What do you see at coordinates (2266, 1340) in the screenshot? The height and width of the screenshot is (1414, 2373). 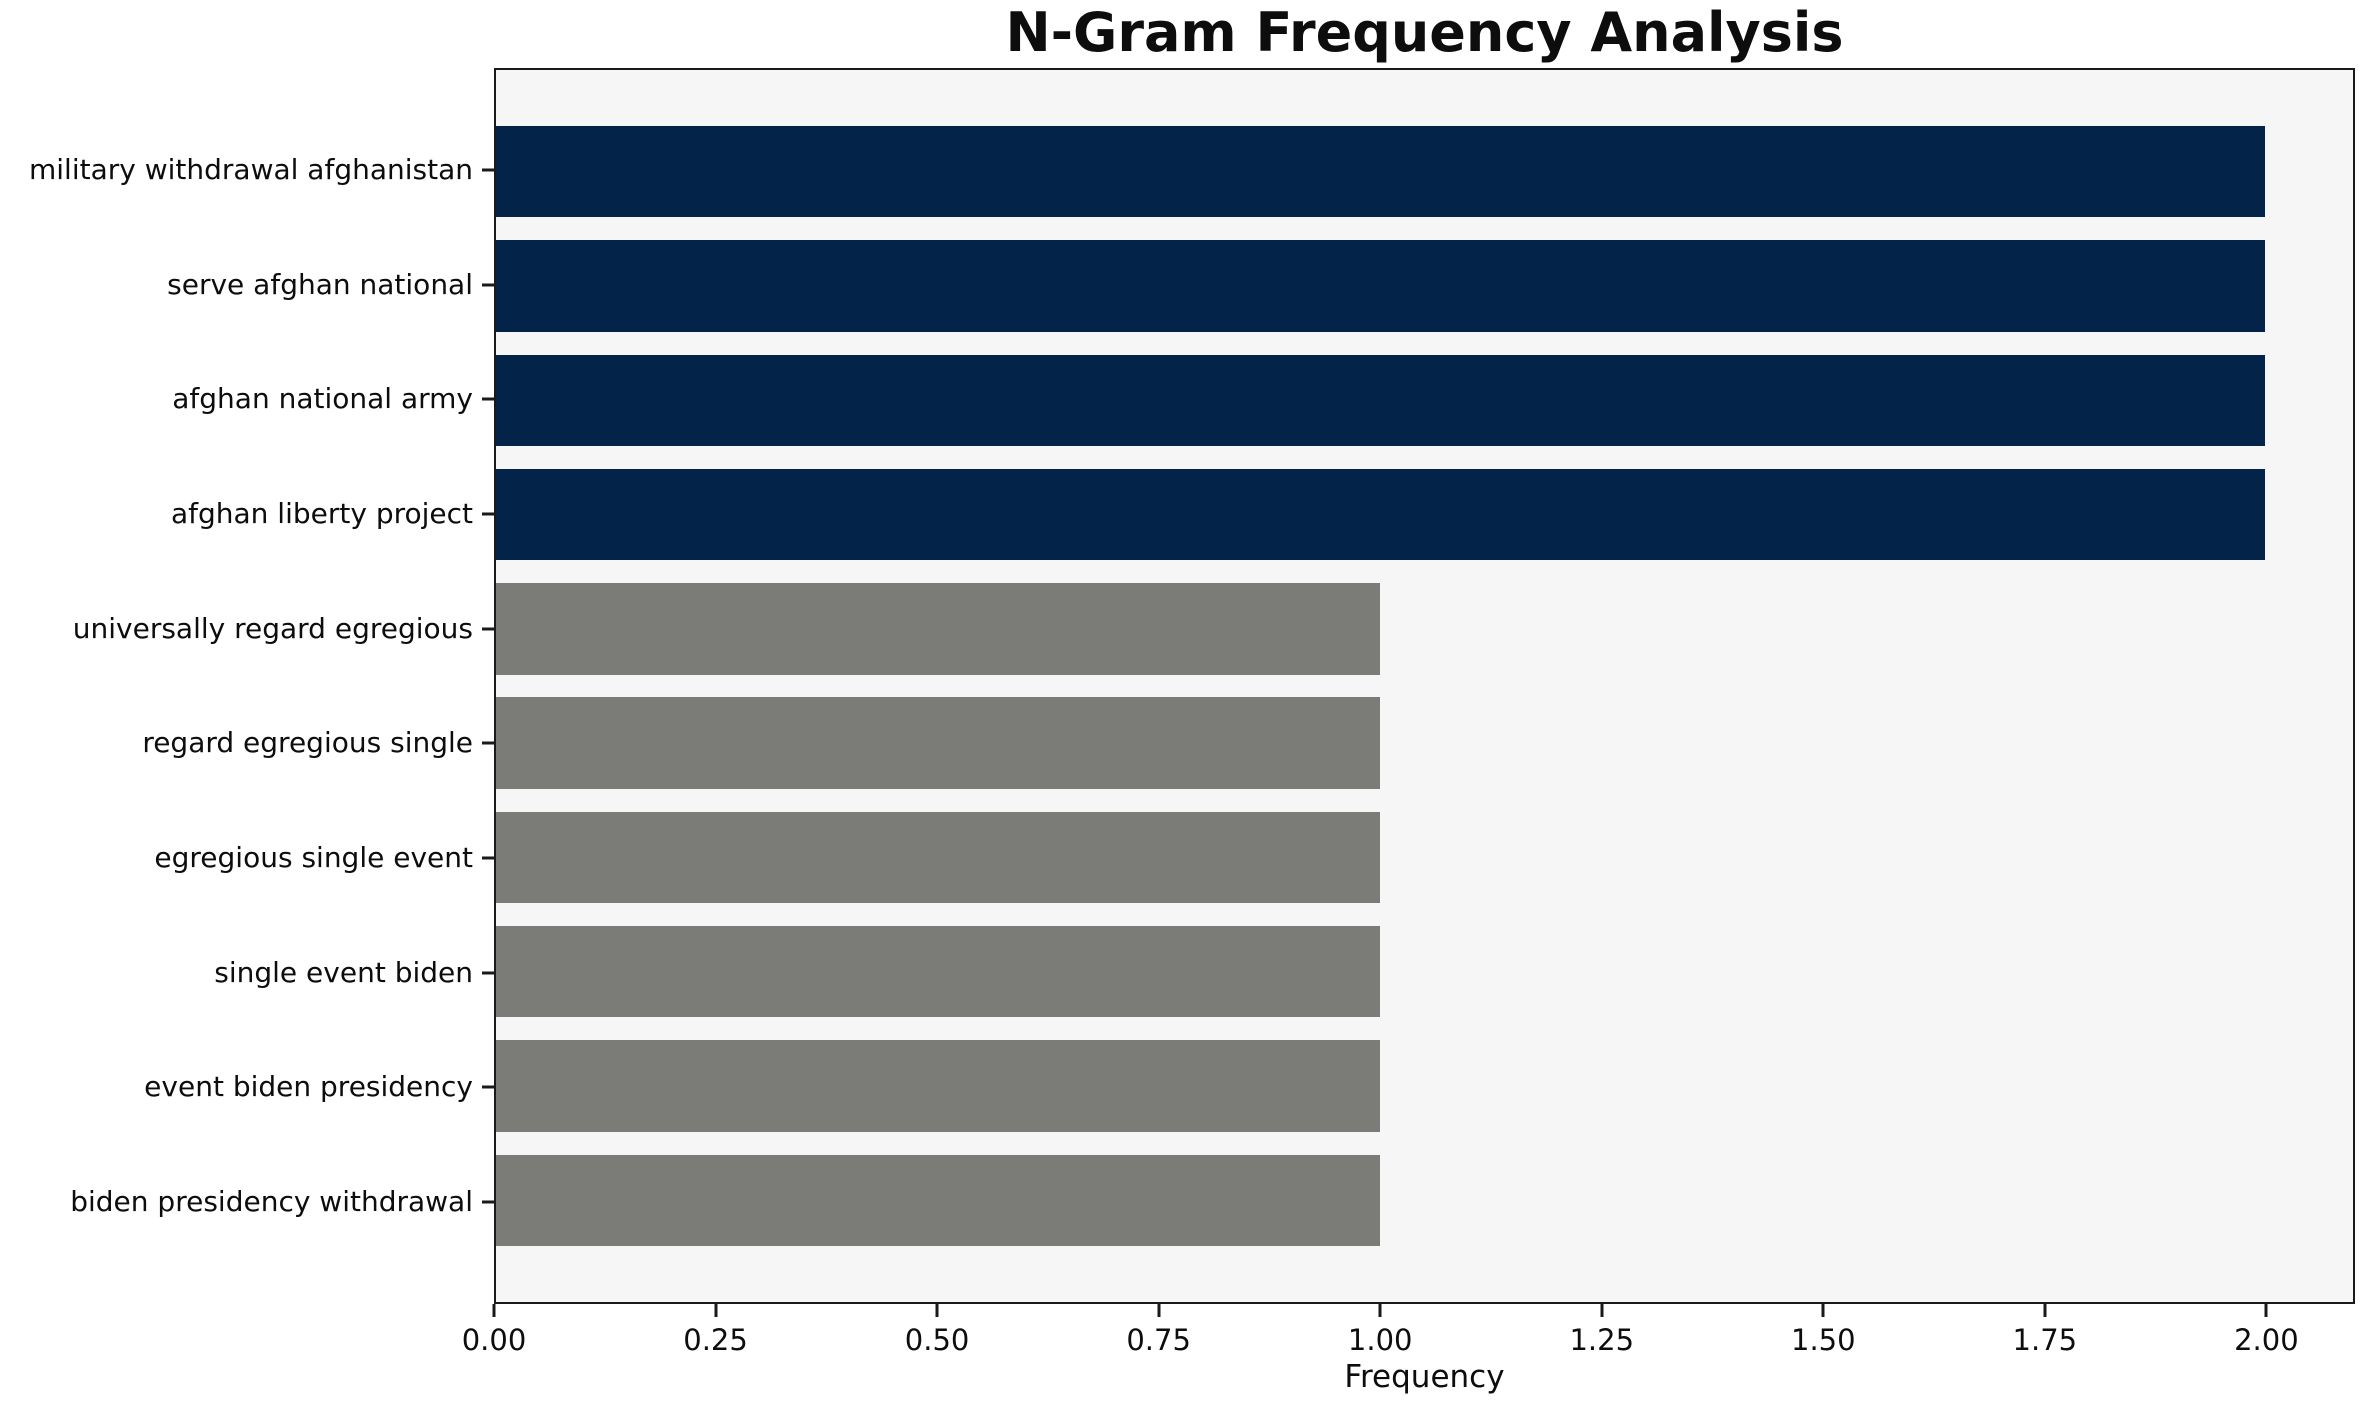 I see `x-tick-label: 2.00` at bounding box center [2266, 1340].